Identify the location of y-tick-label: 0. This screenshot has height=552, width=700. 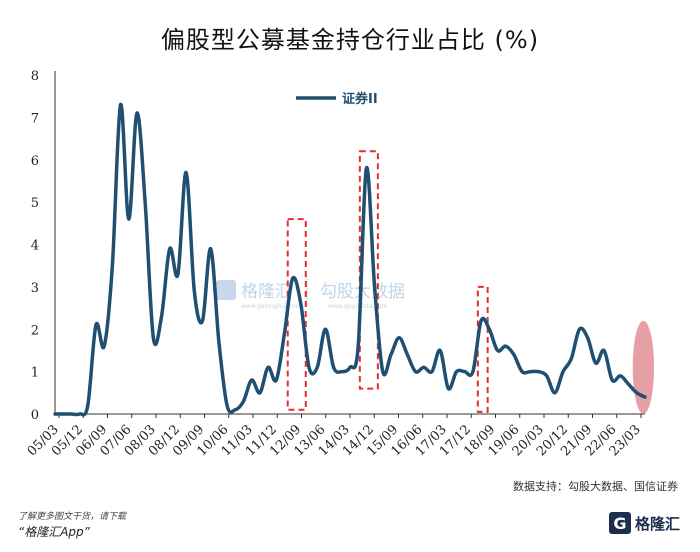
(35, 415).